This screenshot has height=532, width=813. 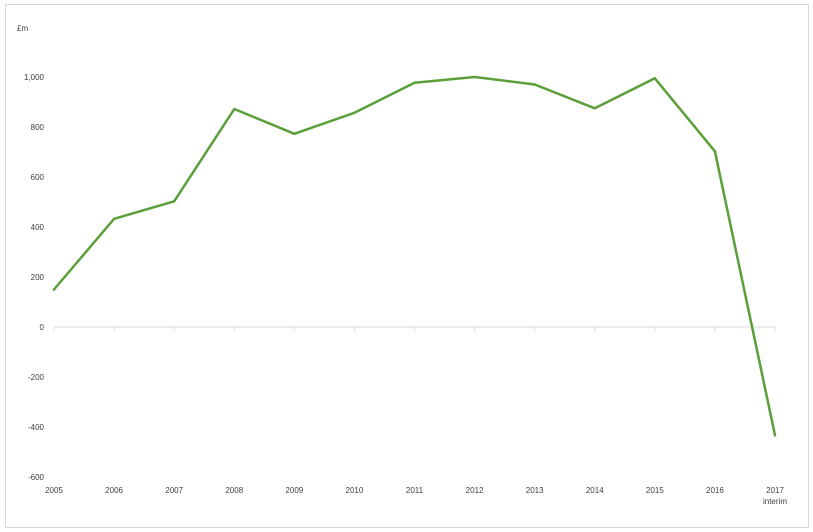 I want to click on y-tick-label: 1,000, so click(x=34, y=77).